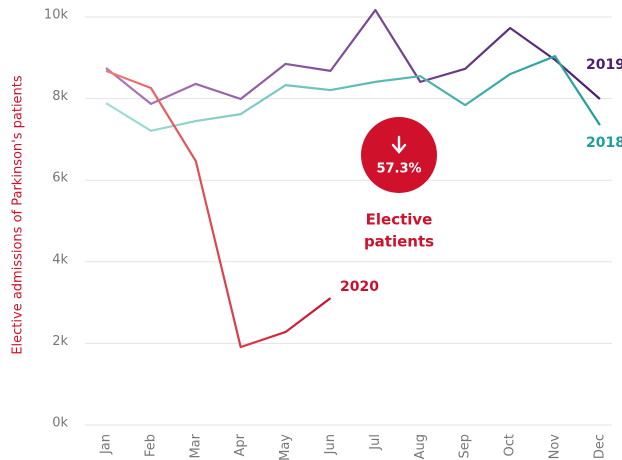  I want to click on annotation-arrow, so click(399, 144).